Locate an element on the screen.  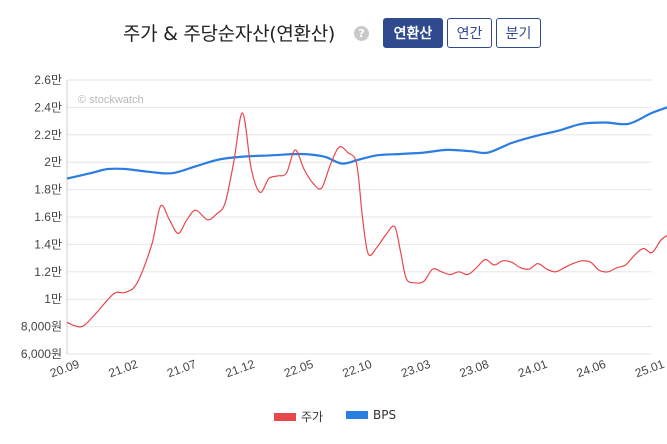
legend-label-price: 주가 is located at coordinates (312, 417).